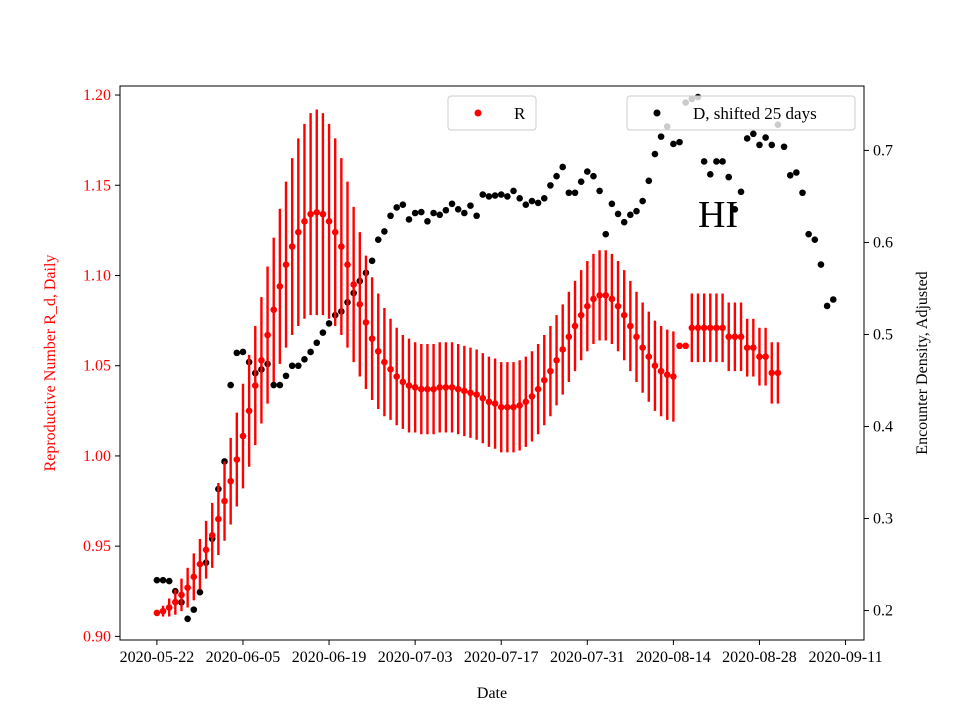  I want to click on left-tick-label: 1.10, so click(97, 275).